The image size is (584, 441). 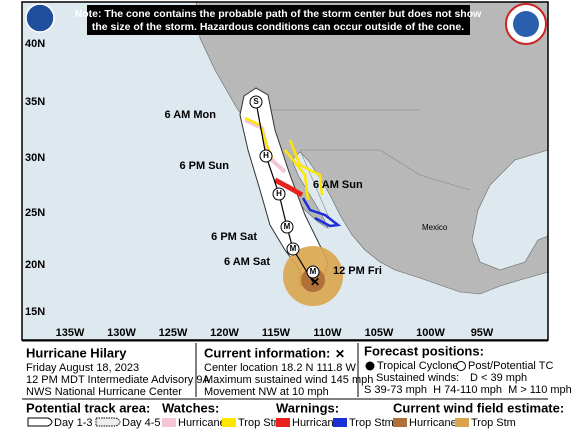 I want to click on scale-label: S 39-73 mph H 74-110 mph M > 110 mph, so click(x=468, y=390).